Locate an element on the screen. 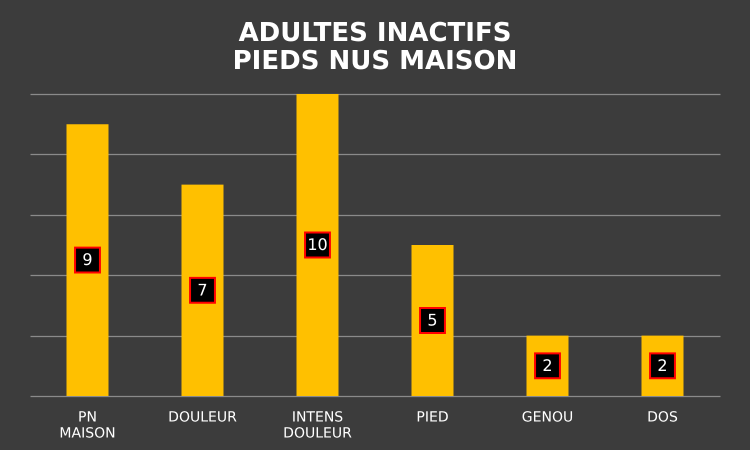 The width and height of the screenshot is (750, 450). x-tick-label: GENOU is located at coordinates (548, 418).